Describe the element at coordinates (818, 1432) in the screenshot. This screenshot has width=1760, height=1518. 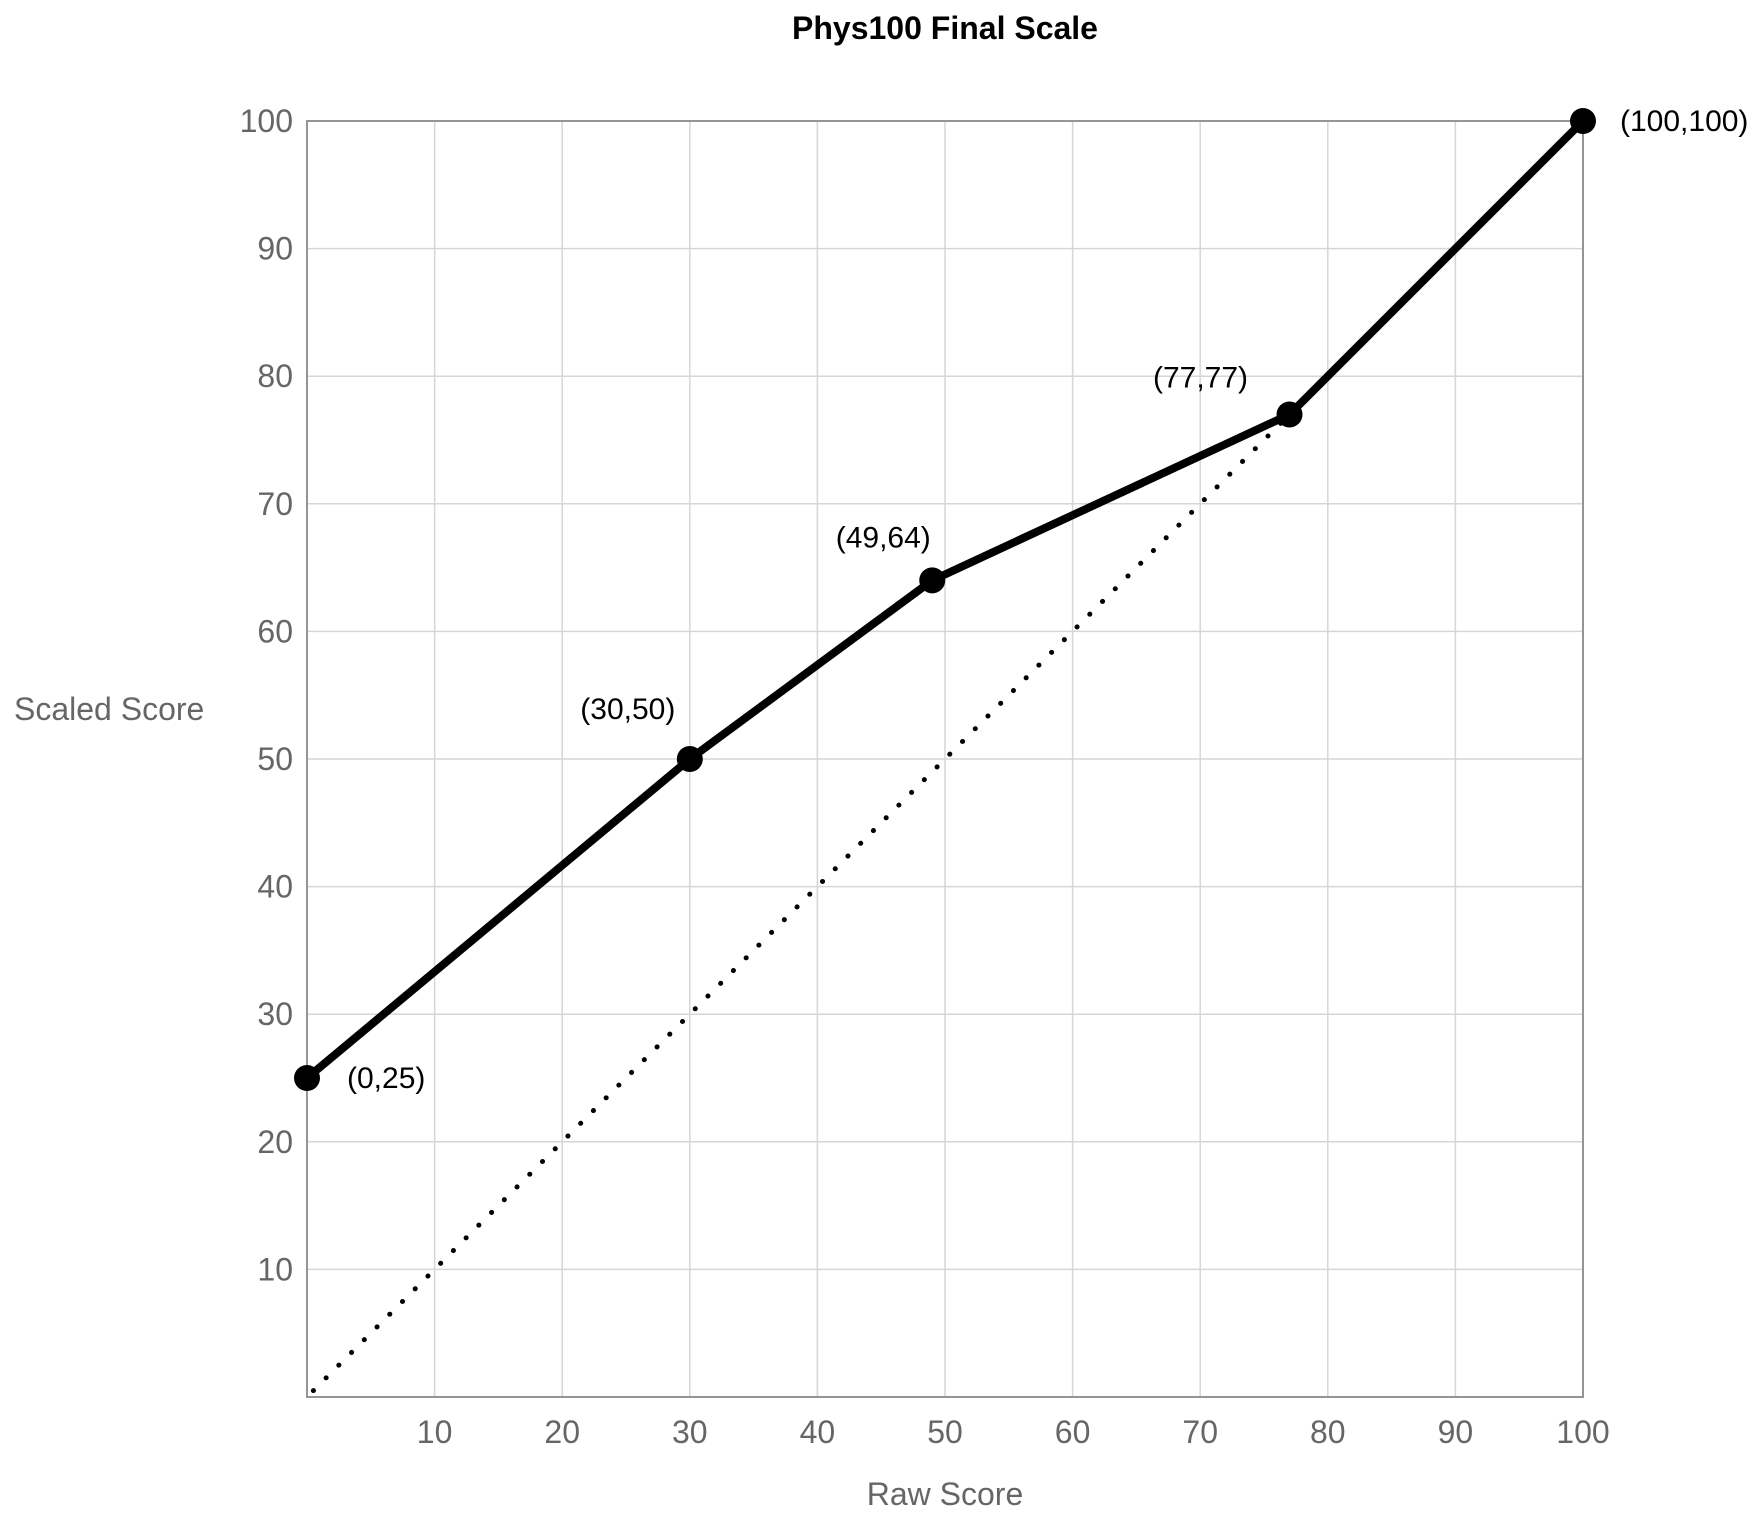
I see `x-tick-label-40: 40` at that location.